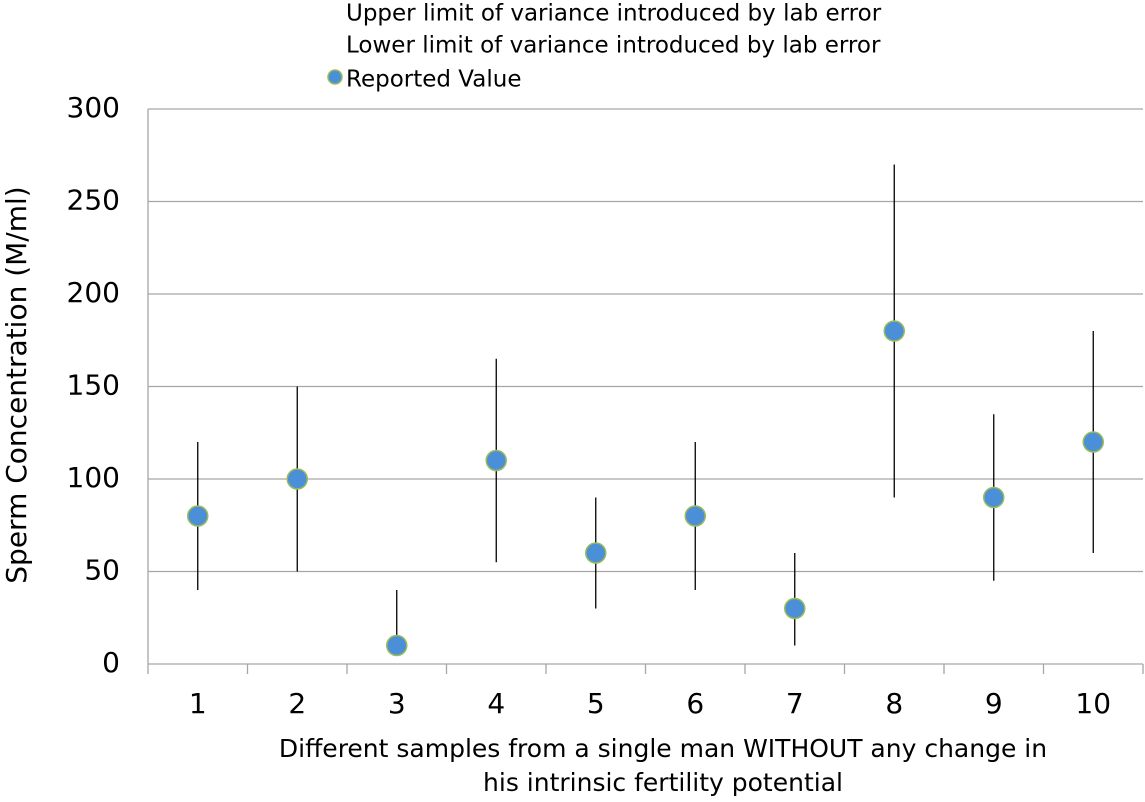 The height and width of the screenshot is (802, 1145). What do you see at coordinates (102, 570) in the screenshot?
I see `y-tick-label: 50` at bounding box center [102, 570].